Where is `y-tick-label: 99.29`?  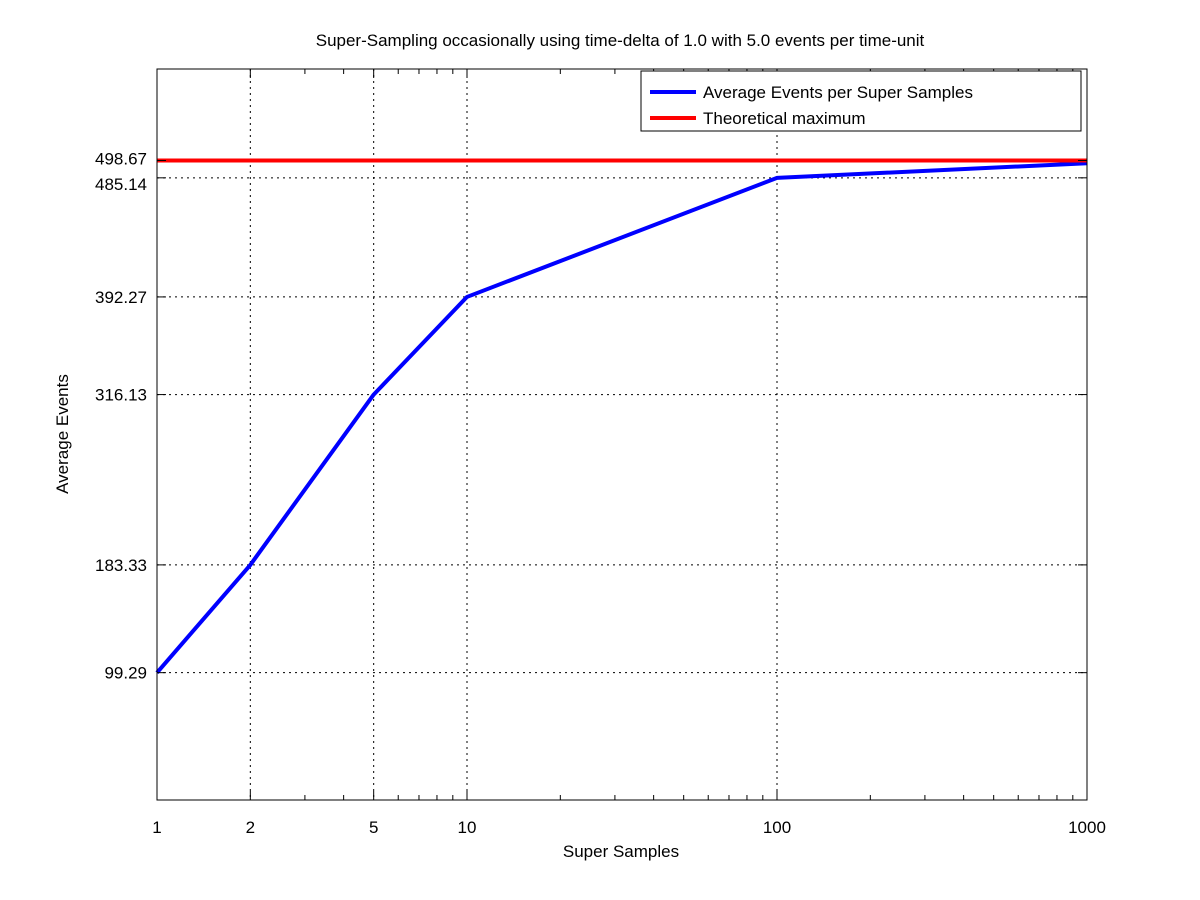 y-tick-label: 99.29 is located at coordinates (125, 673).